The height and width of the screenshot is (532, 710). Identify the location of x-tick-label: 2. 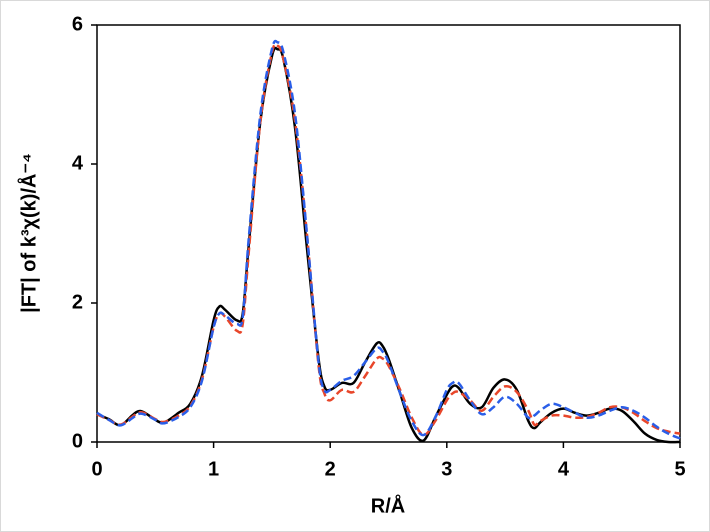
(330, 469).